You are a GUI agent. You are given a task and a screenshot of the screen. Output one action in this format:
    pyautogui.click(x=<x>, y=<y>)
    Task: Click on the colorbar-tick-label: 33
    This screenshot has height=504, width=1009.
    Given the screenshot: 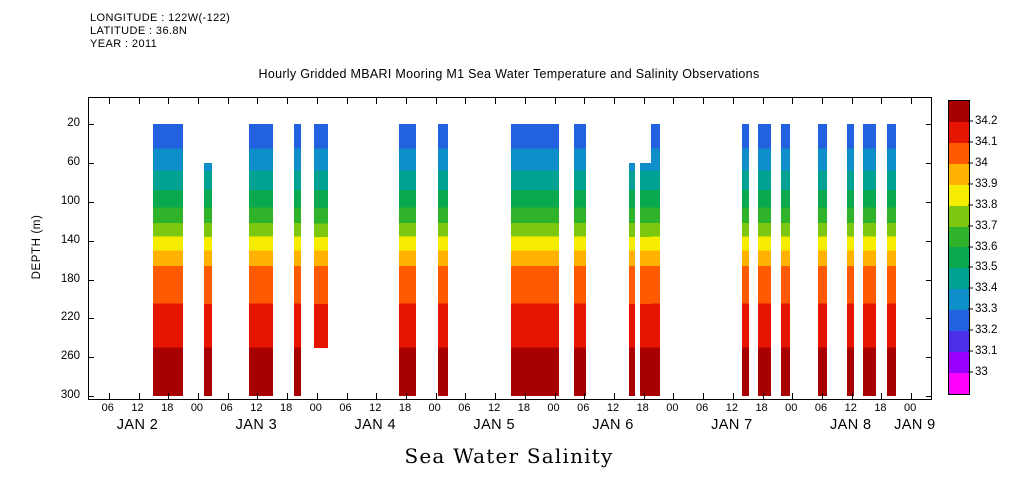 What is the action you would take?
    pyautogui.click(x=981, y=372)
    